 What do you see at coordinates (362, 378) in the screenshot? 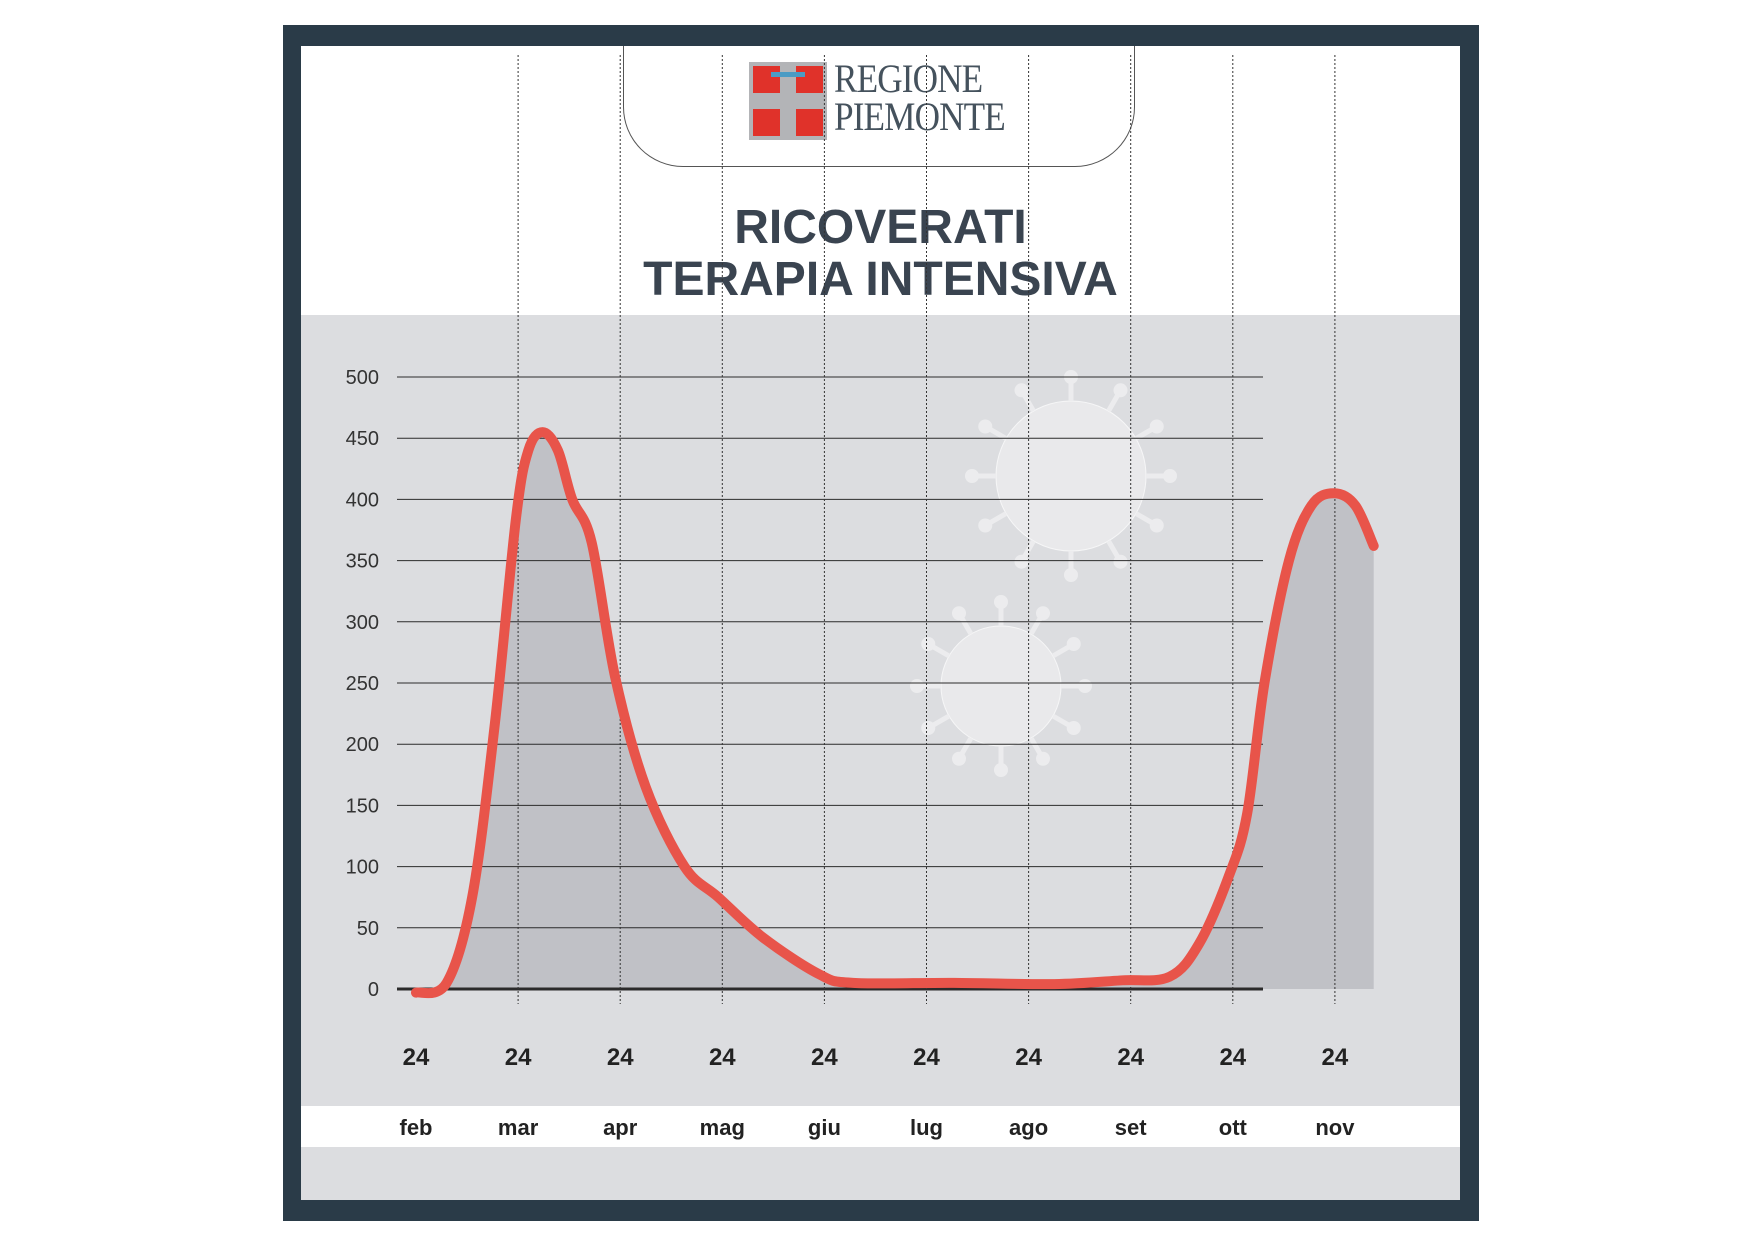
I see `y-tick-label: 500` at bounding box center [362, 378].